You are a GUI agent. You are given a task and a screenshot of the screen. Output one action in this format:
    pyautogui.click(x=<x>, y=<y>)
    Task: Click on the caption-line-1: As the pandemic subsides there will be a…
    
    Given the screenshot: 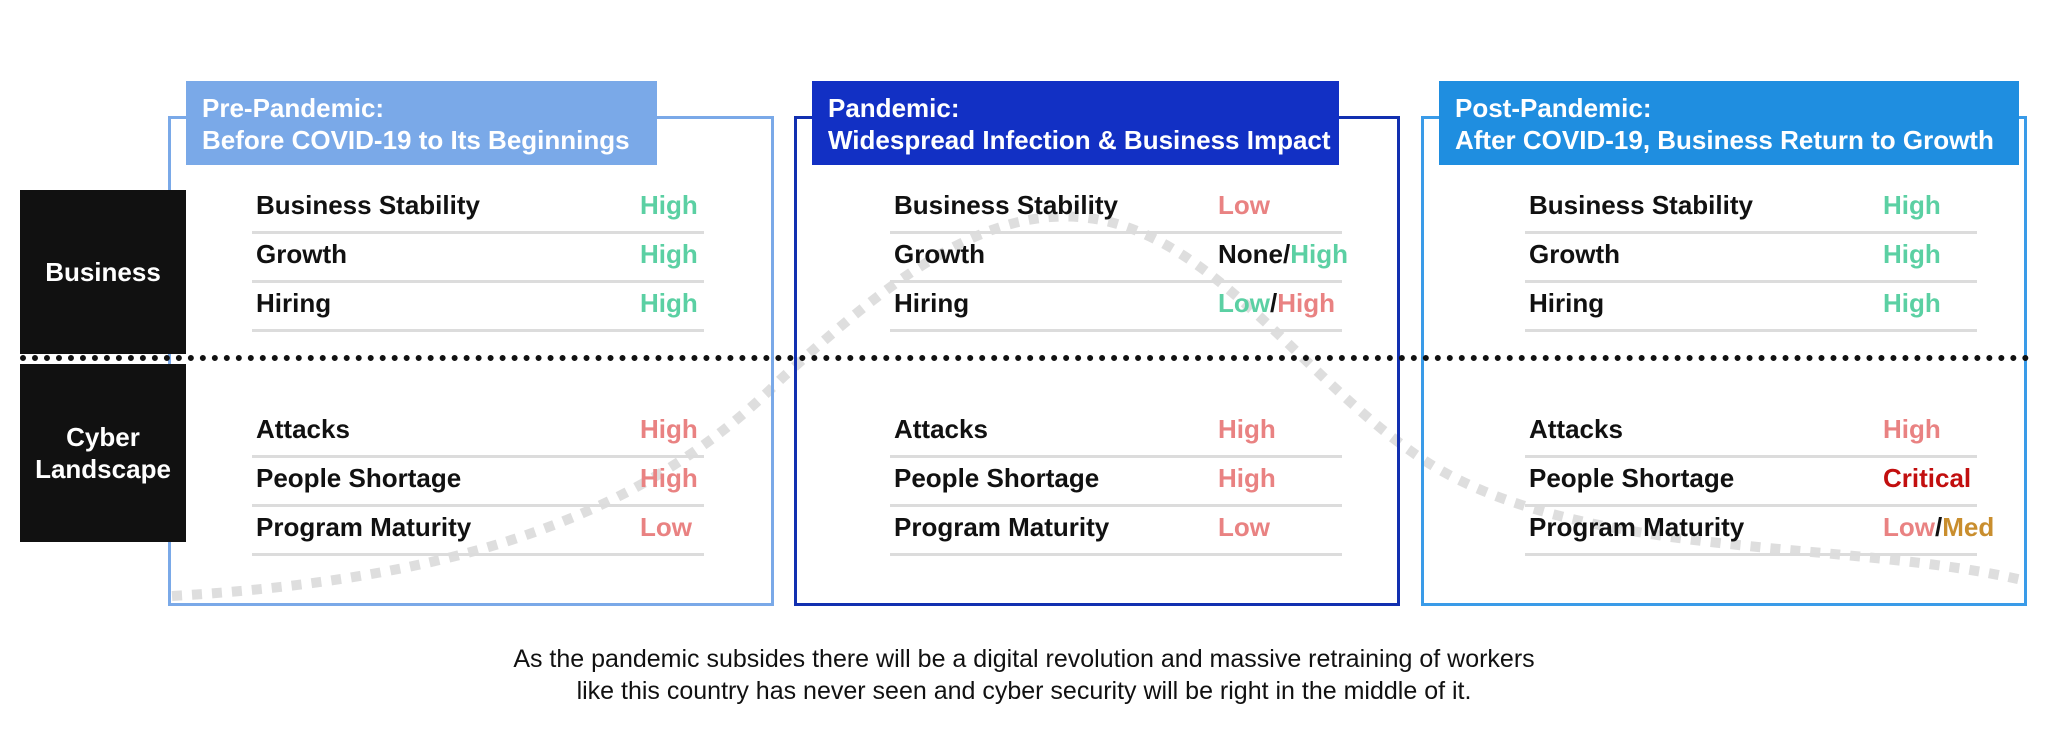 What is the action you would take?
    pyautogui.click(x=1024, y=659)
    